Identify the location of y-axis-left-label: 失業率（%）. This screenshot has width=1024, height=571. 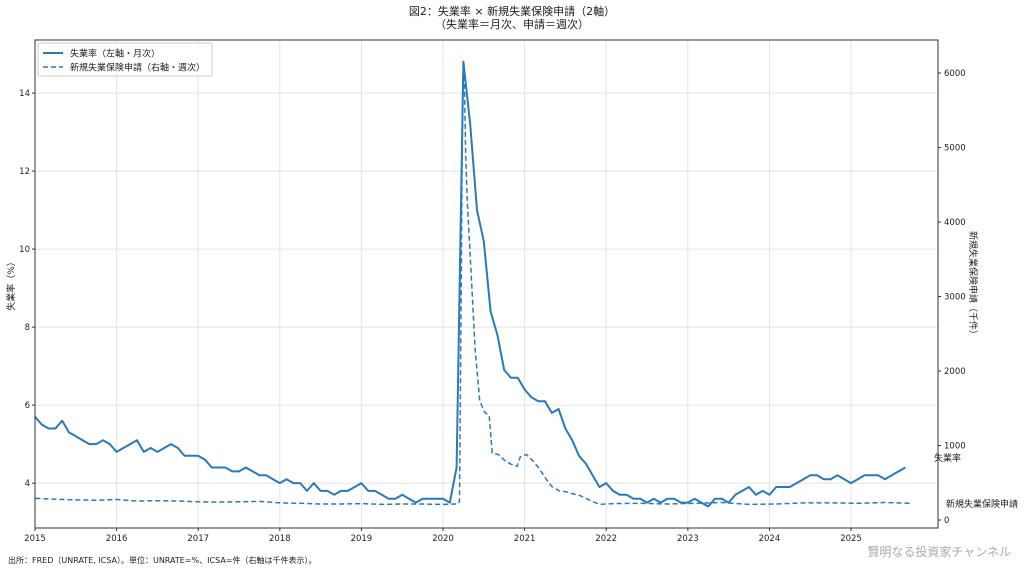
(11, 284).